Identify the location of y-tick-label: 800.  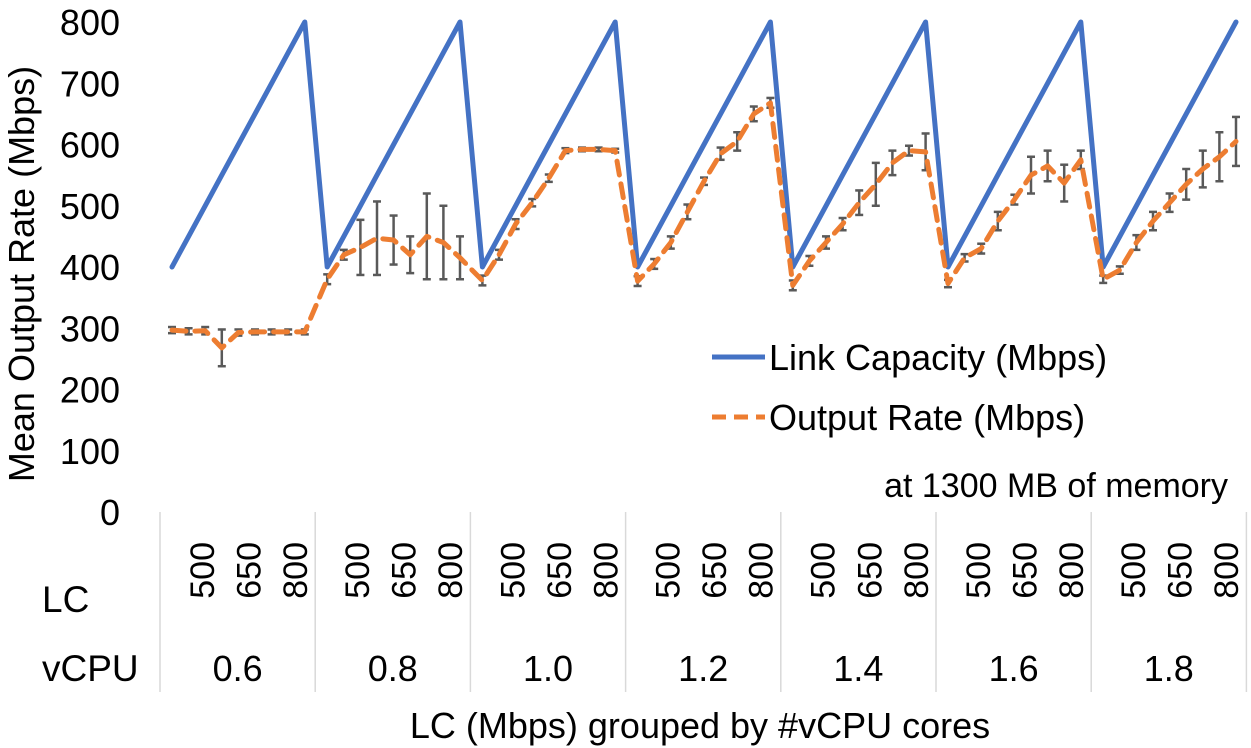
(90, 22).